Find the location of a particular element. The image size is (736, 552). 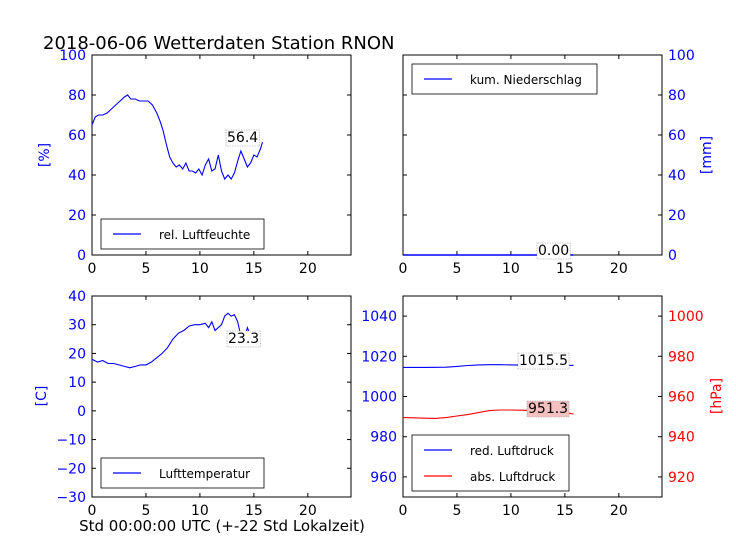

value-label-abs-pressure: 951.3 is located at coordinates (548, 409).